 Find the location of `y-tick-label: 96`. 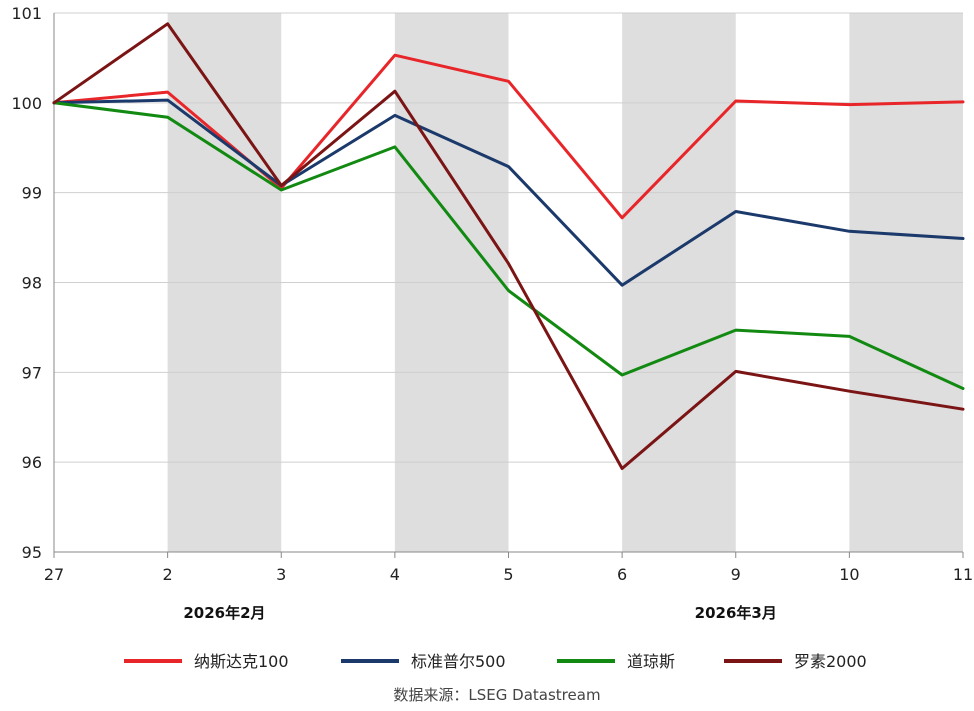

y-tick-label: 96 is located at coordinates (32, 462).